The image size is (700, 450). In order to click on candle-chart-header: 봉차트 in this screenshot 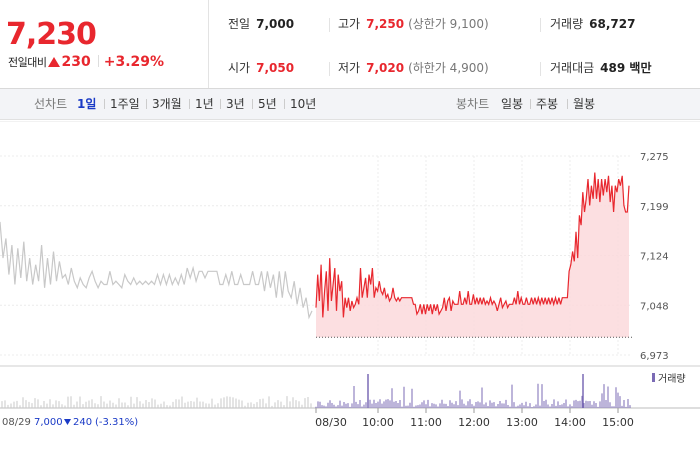, I will do `click(473, 104)`.